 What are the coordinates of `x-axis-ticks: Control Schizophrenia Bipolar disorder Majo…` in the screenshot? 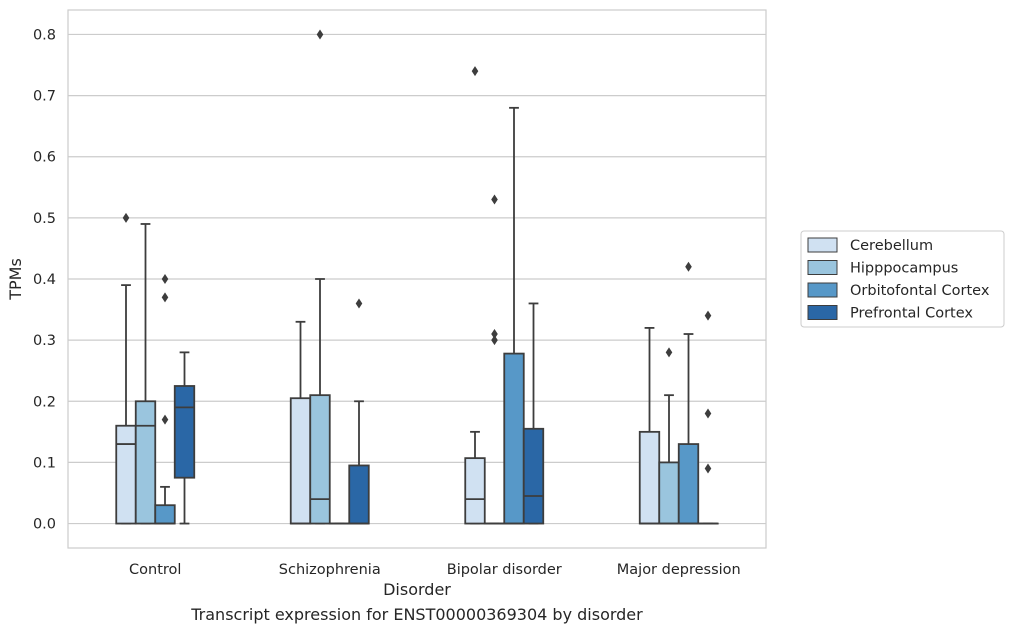 It's located at (435, 570).